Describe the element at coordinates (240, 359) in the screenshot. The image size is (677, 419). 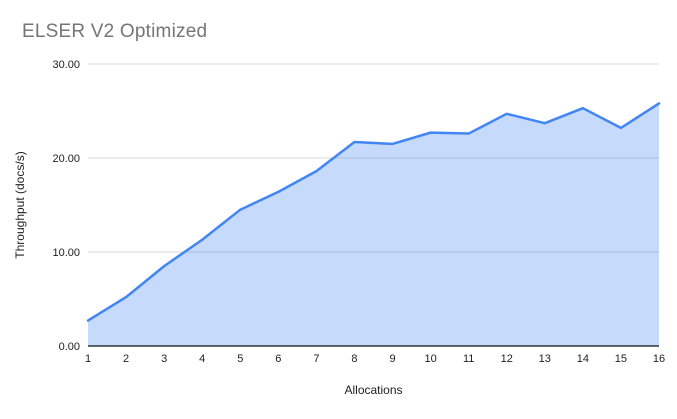
I see `x-tick-label: 5` at that location.